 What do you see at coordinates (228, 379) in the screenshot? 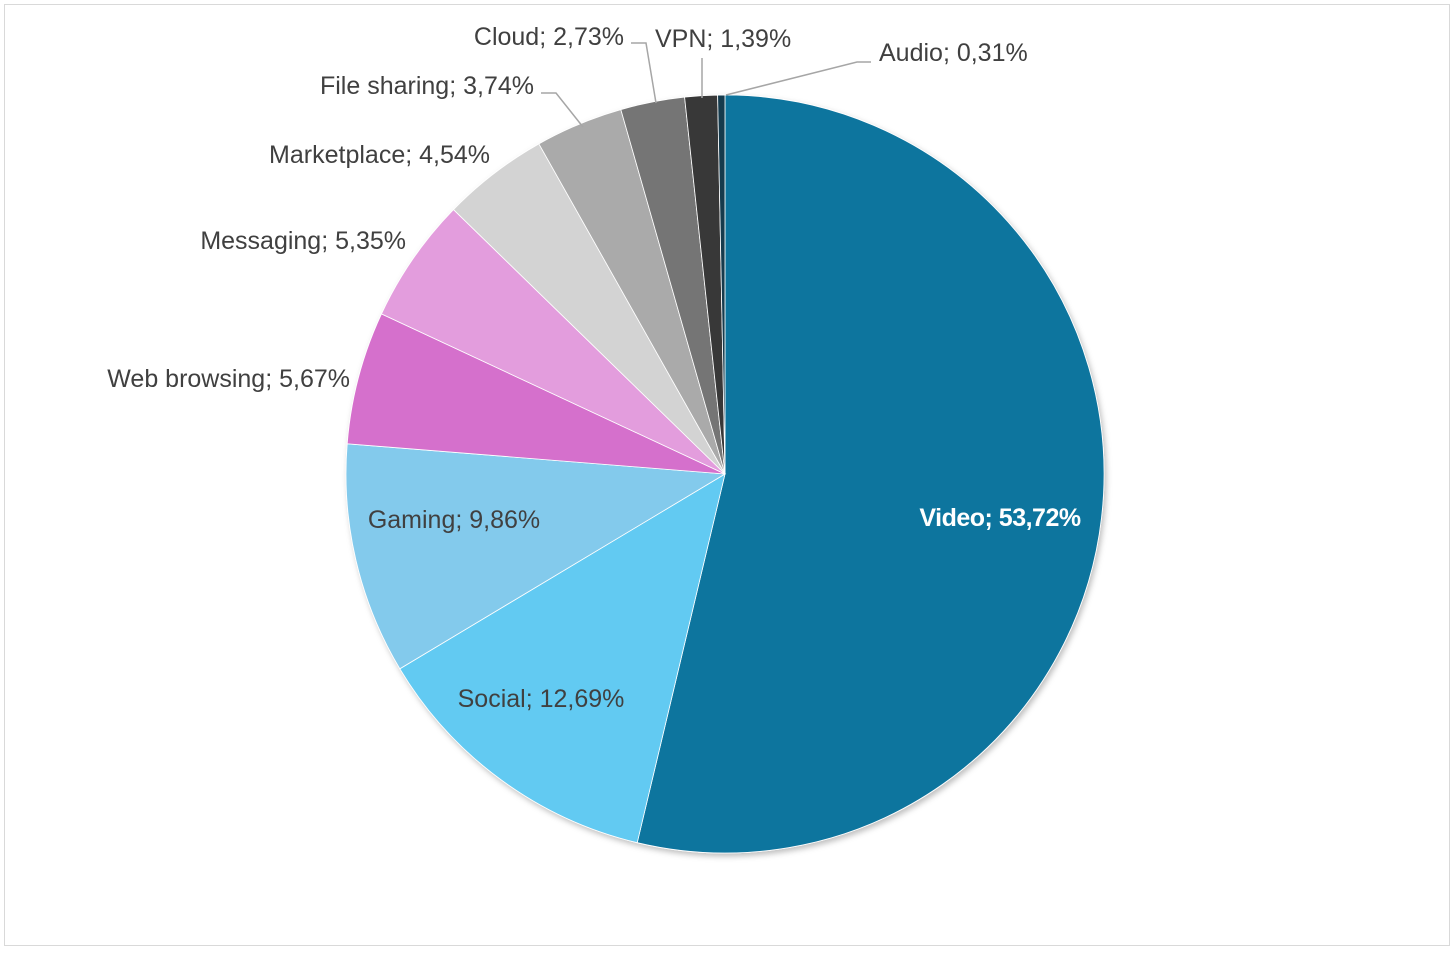
I see `data-label-web-browsing: Web browsing; 5,67%` at bounding box center [228, 379].